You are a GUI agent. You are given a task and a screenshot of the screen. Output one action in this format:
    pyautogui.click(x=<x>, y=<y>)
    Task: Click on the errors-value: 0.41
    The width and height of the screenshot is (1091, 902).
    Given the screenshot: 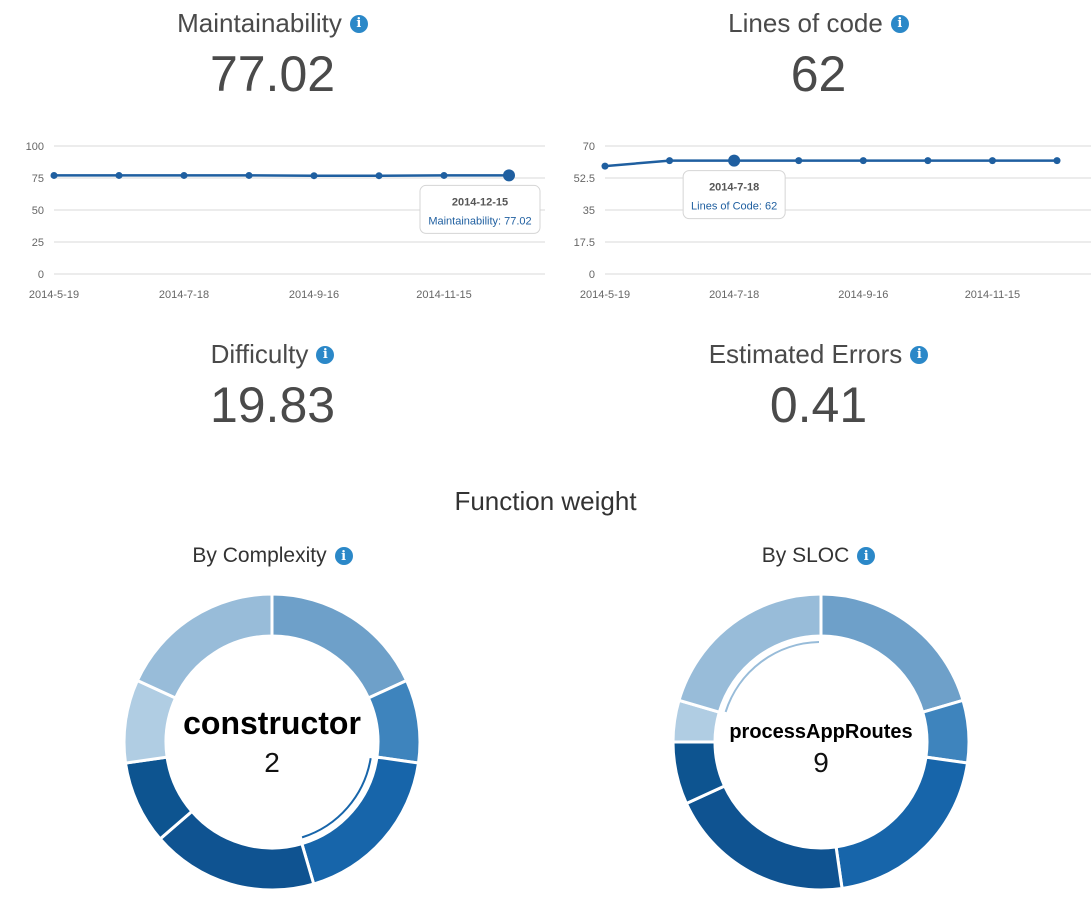 What is the action you would take?
    pyautogui.click(x=818, y=405)
    